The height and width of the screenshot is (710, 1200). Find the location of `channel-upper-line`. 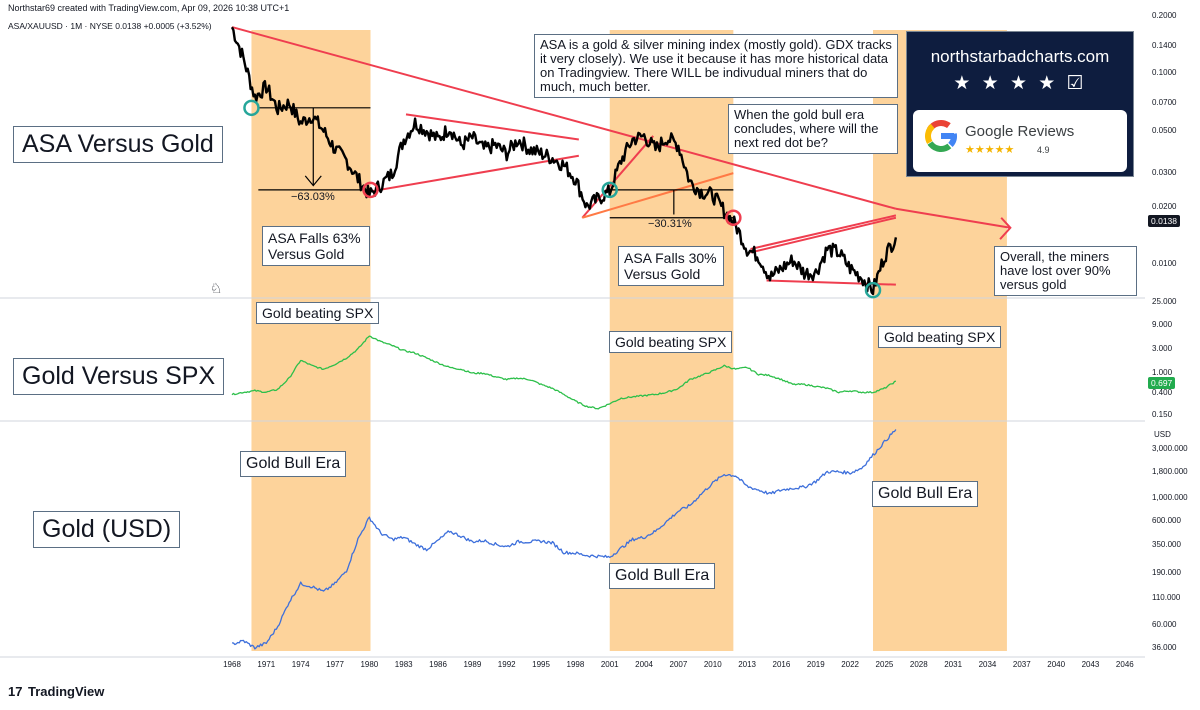

channel-upper-line is located at coordinates (823, 235).